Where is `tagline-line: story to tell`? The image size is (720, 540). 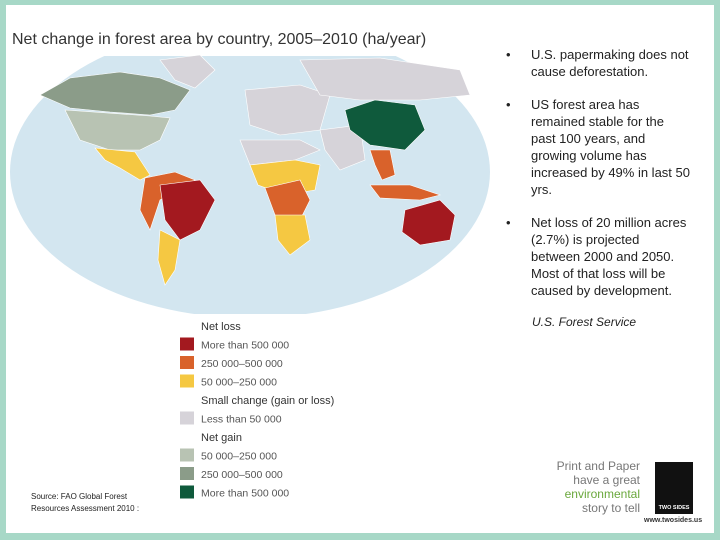 tagline-line: story to tell is located at coordinates (610, 508).